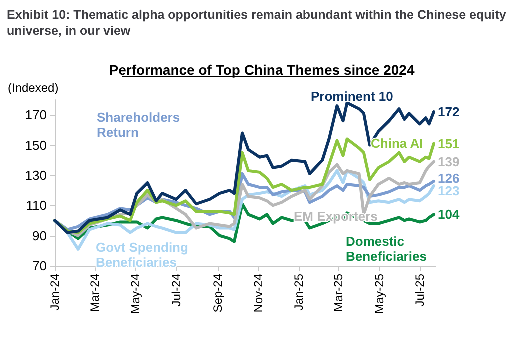 Image resolution: width=524 pixels, height=337 pixels. Describe the element at coordinates (36, 175) in the screenshot. I see `y-tick-label: 130` at that location.